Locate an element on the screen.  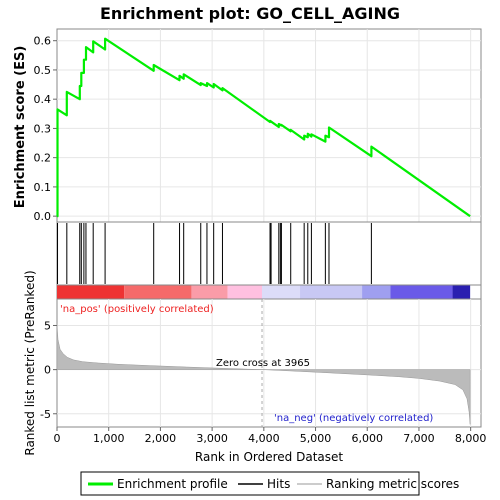
legend-item-enrichment: Enrichment profile is located at coordinates (158, 484).